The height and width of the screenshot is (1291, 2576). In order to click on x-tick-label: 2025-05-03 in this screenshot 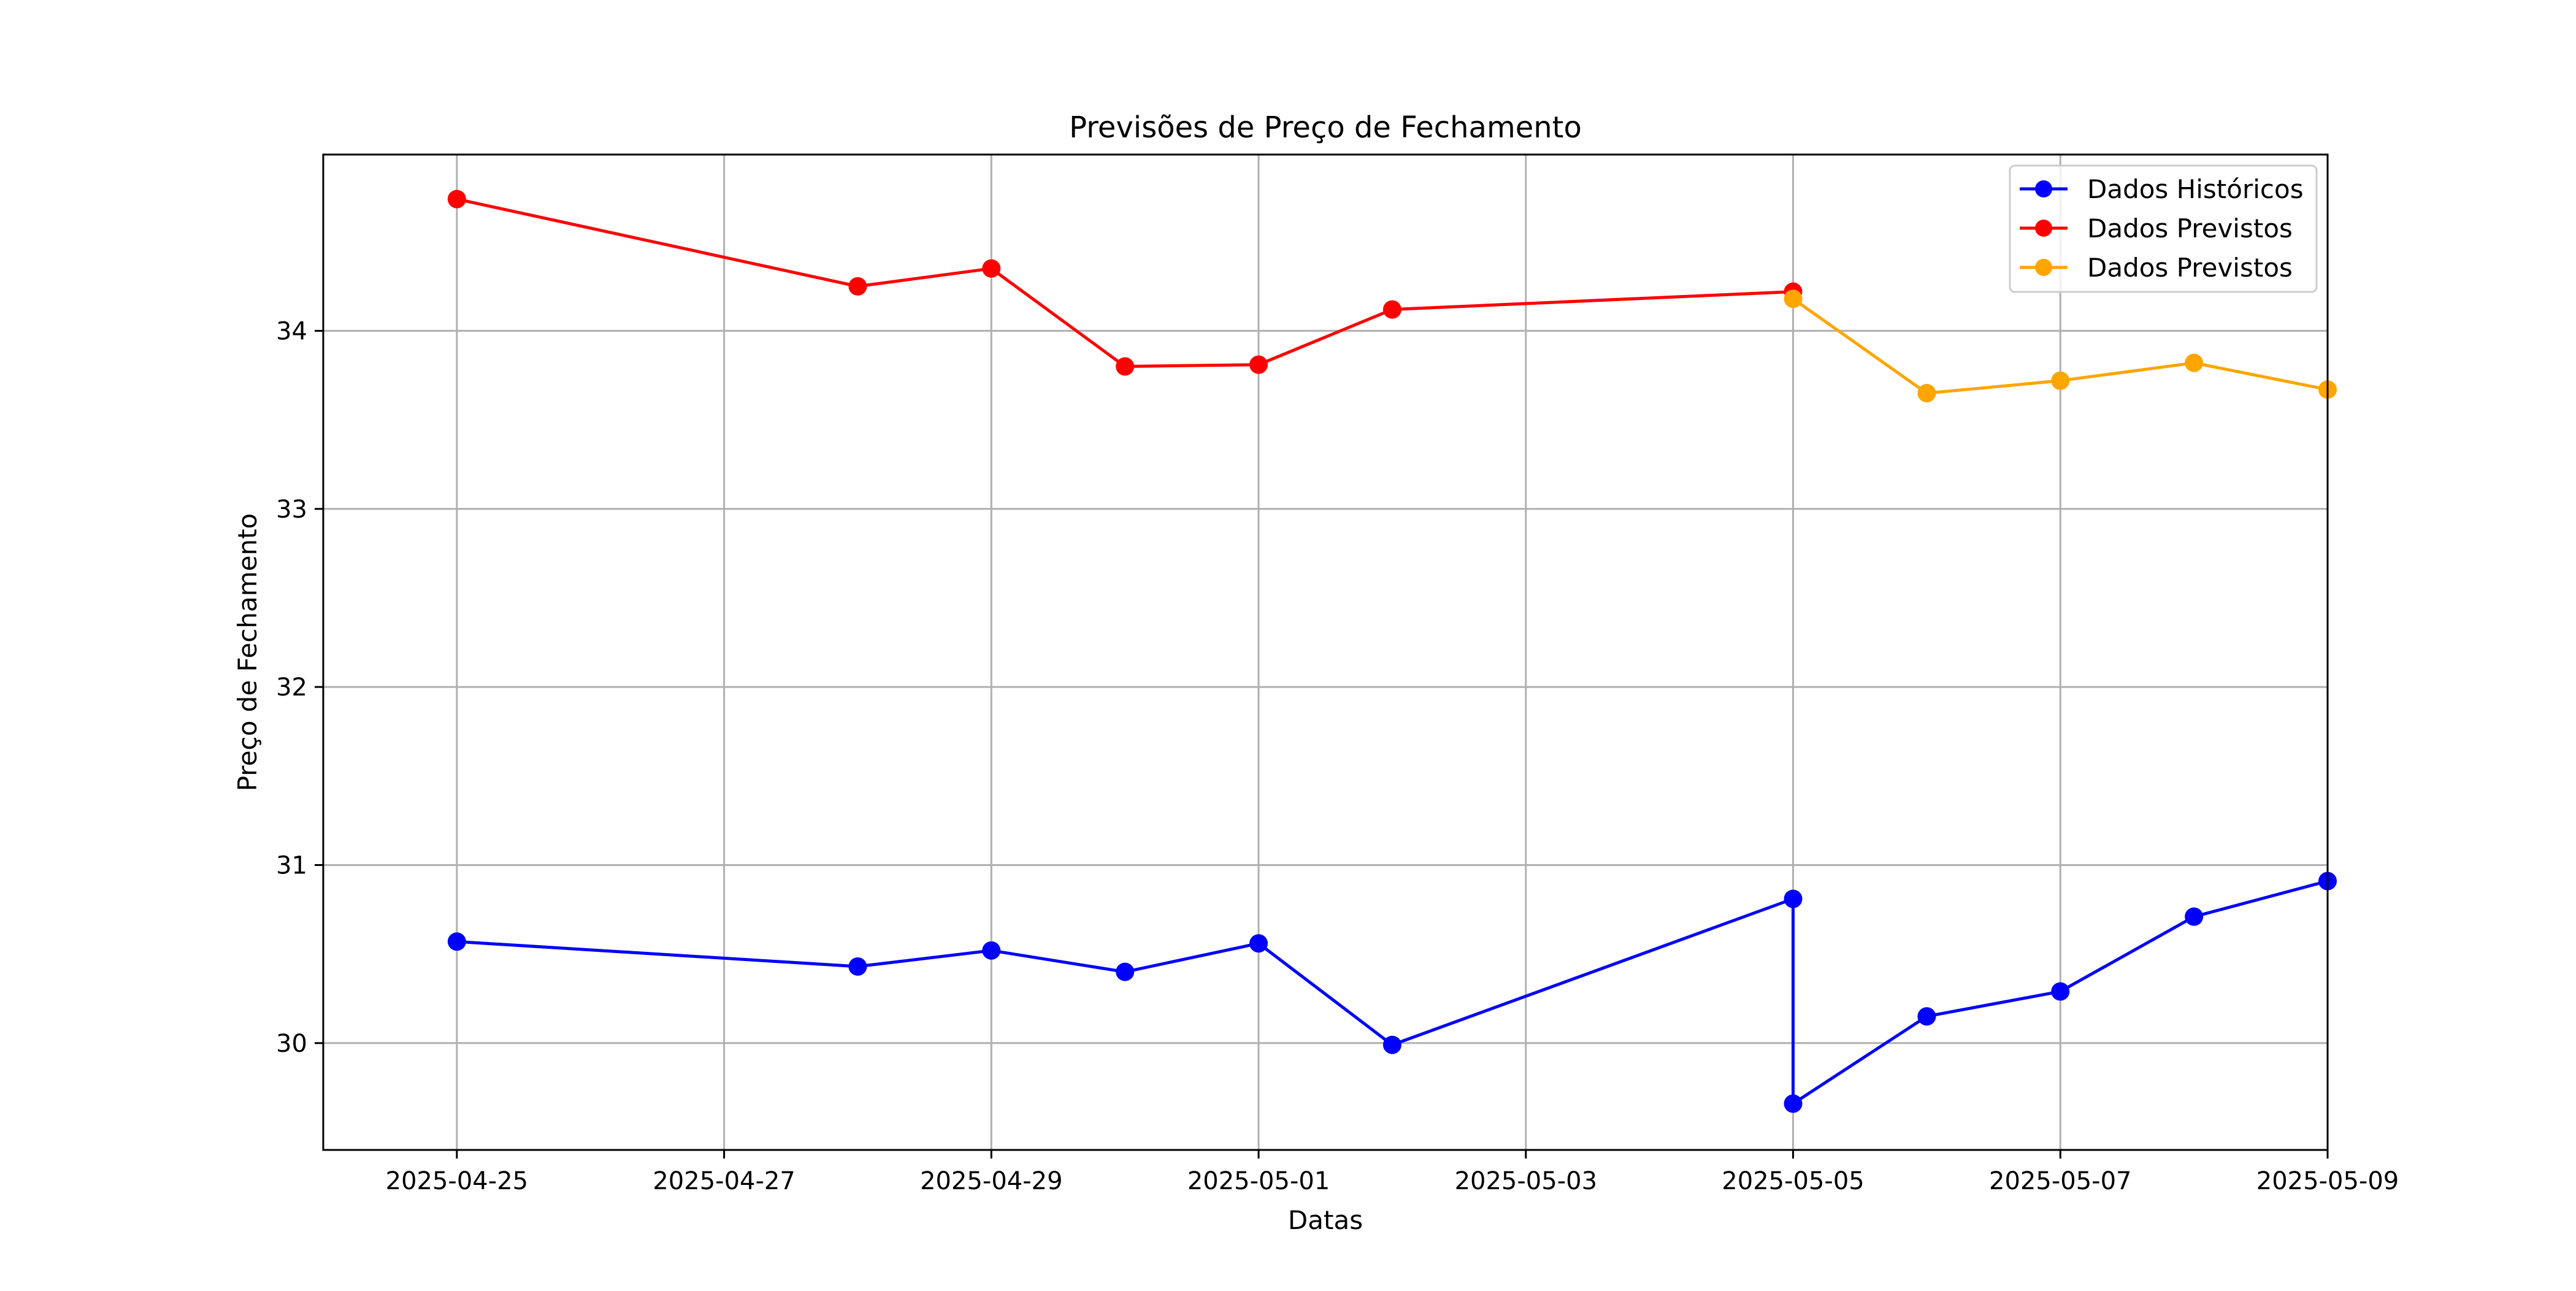, I will do `click(1526, 1181)`.